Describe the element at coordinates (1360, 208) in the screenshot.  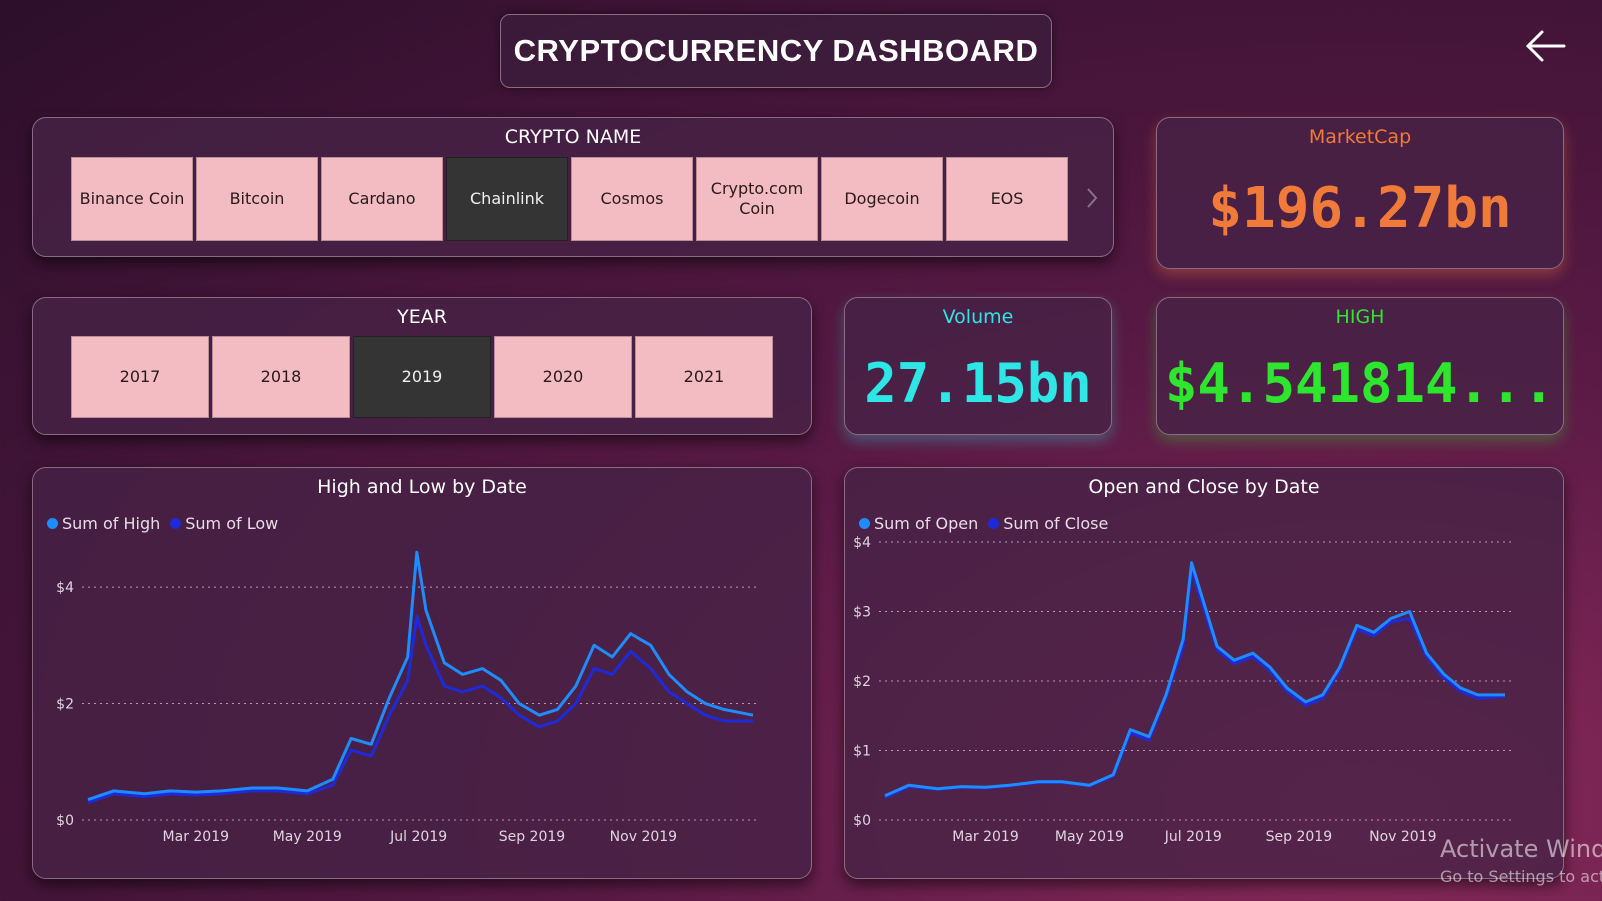
I see `marketcap-value: $196.27bn` at that location.